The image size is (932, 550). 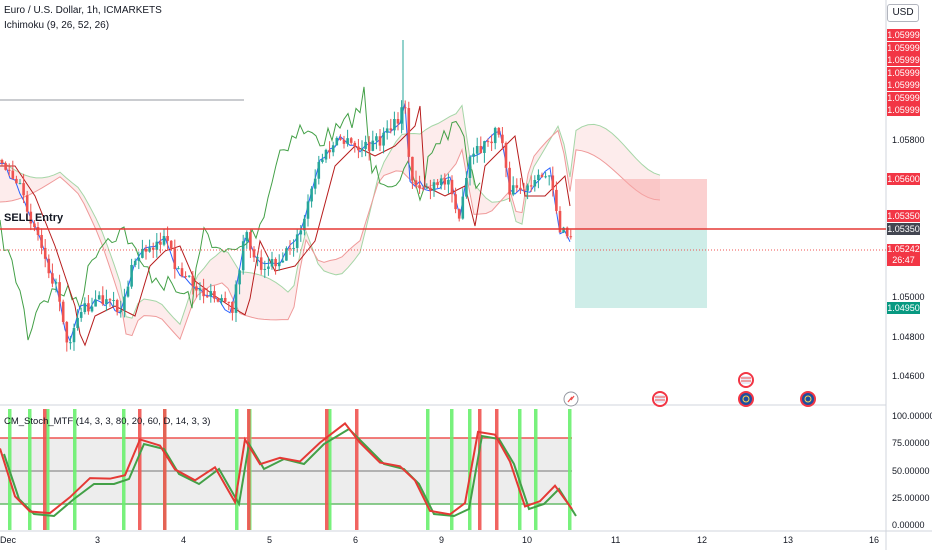 I want to click on chart-title: Euro / U.S. Dollar, 1h, ICMARKETS, so click(x=83, y=10).